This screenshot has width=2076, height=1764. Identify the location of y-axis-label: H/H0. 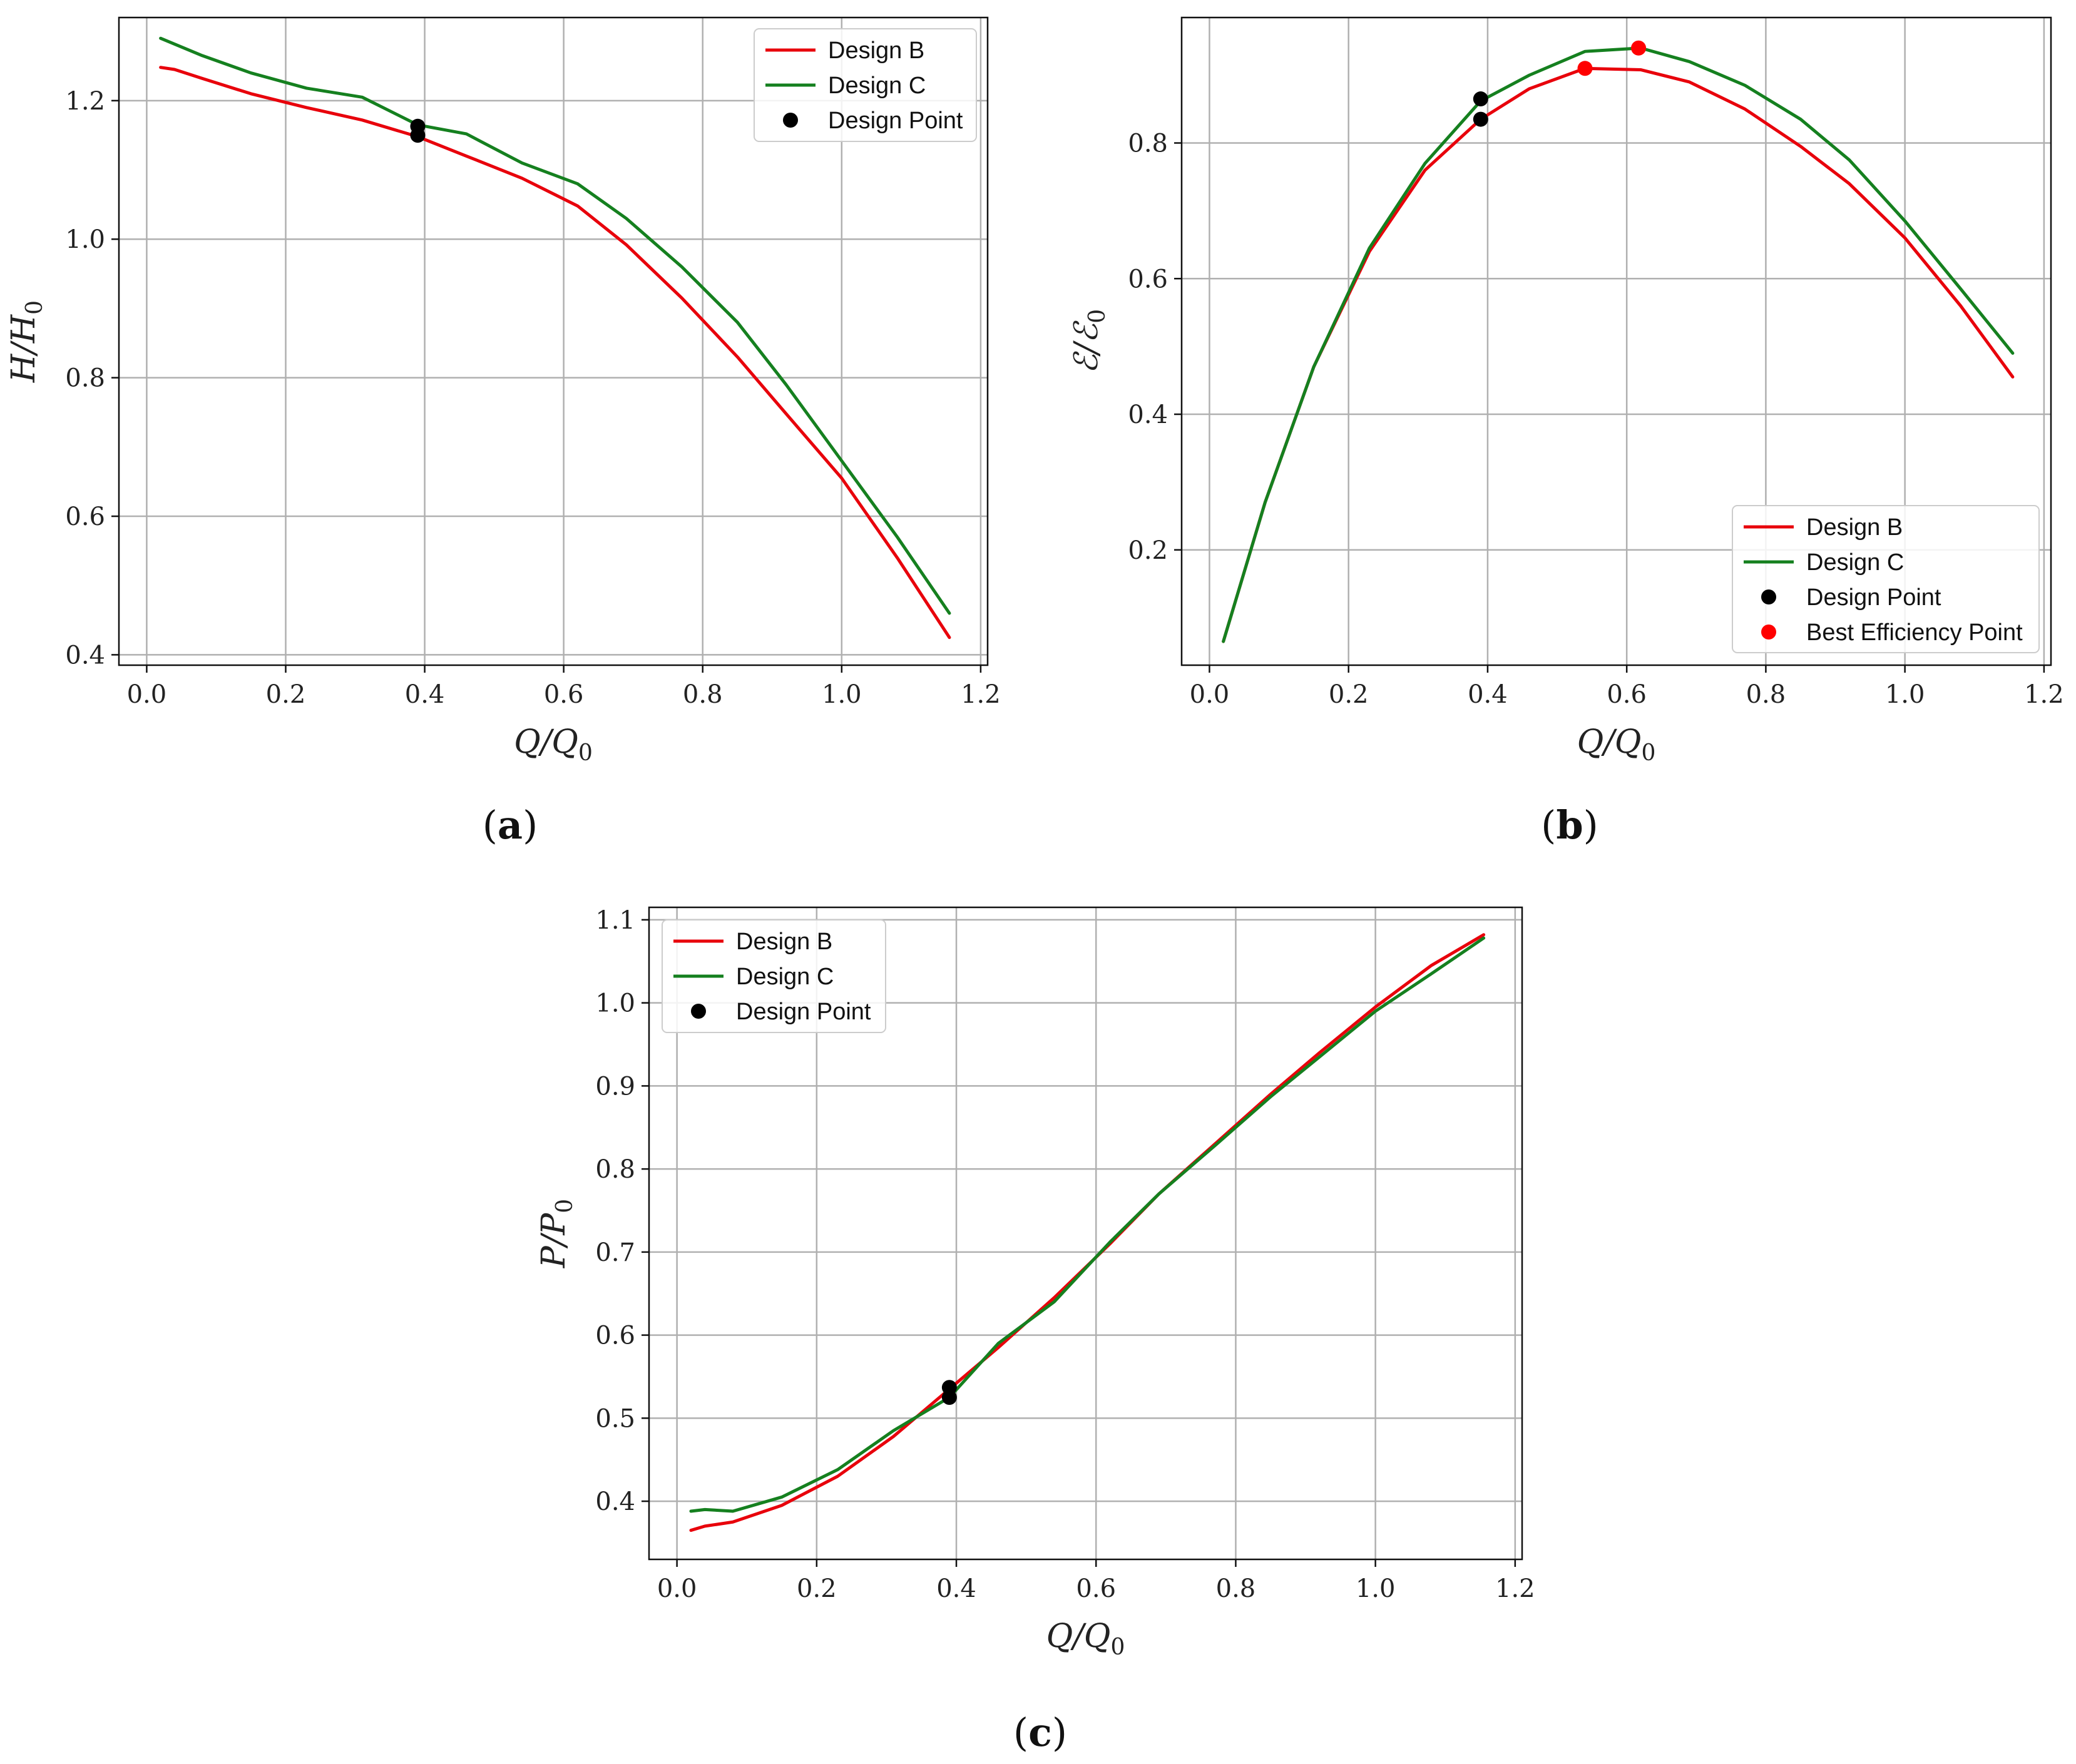
(27, 341).